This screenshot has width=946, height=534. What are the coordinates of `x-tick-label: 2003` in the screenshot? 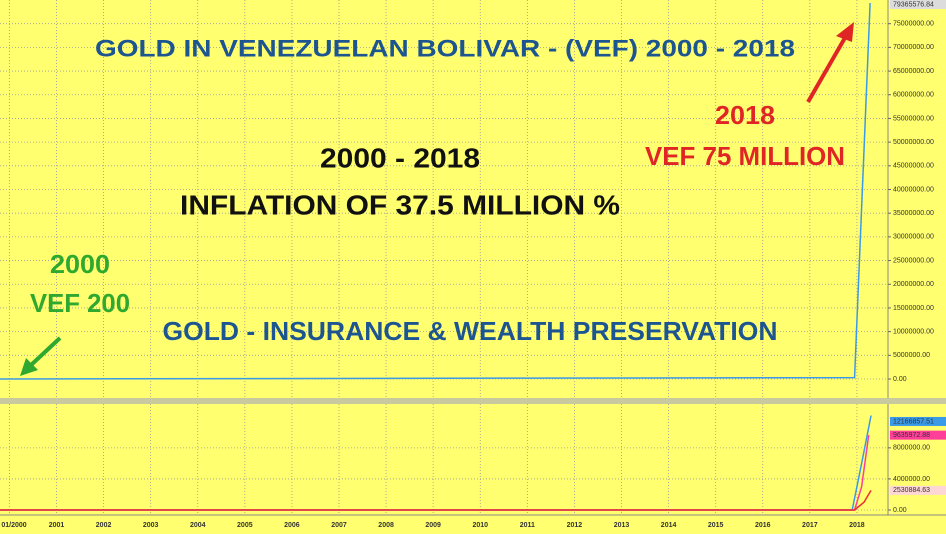 It's located at (151, 525).